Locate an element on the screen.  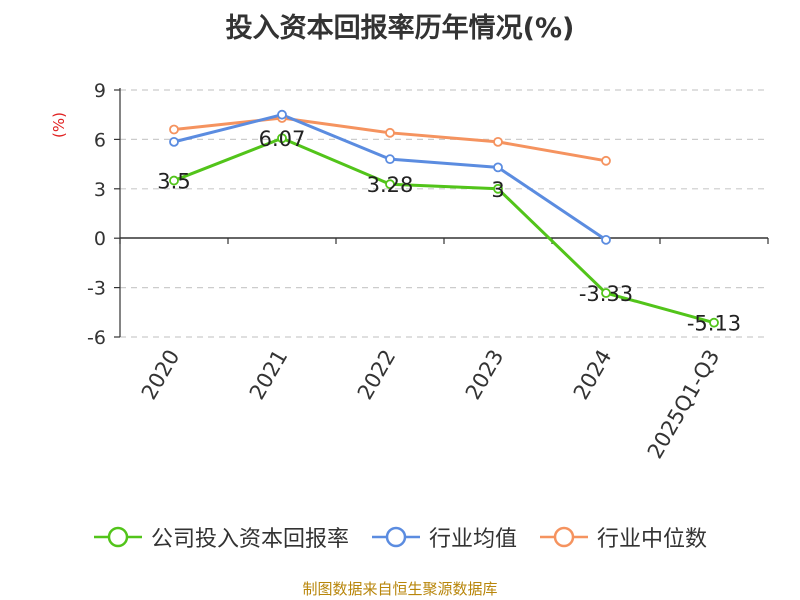
data-label: 3 is located at coordinates (497, 190).